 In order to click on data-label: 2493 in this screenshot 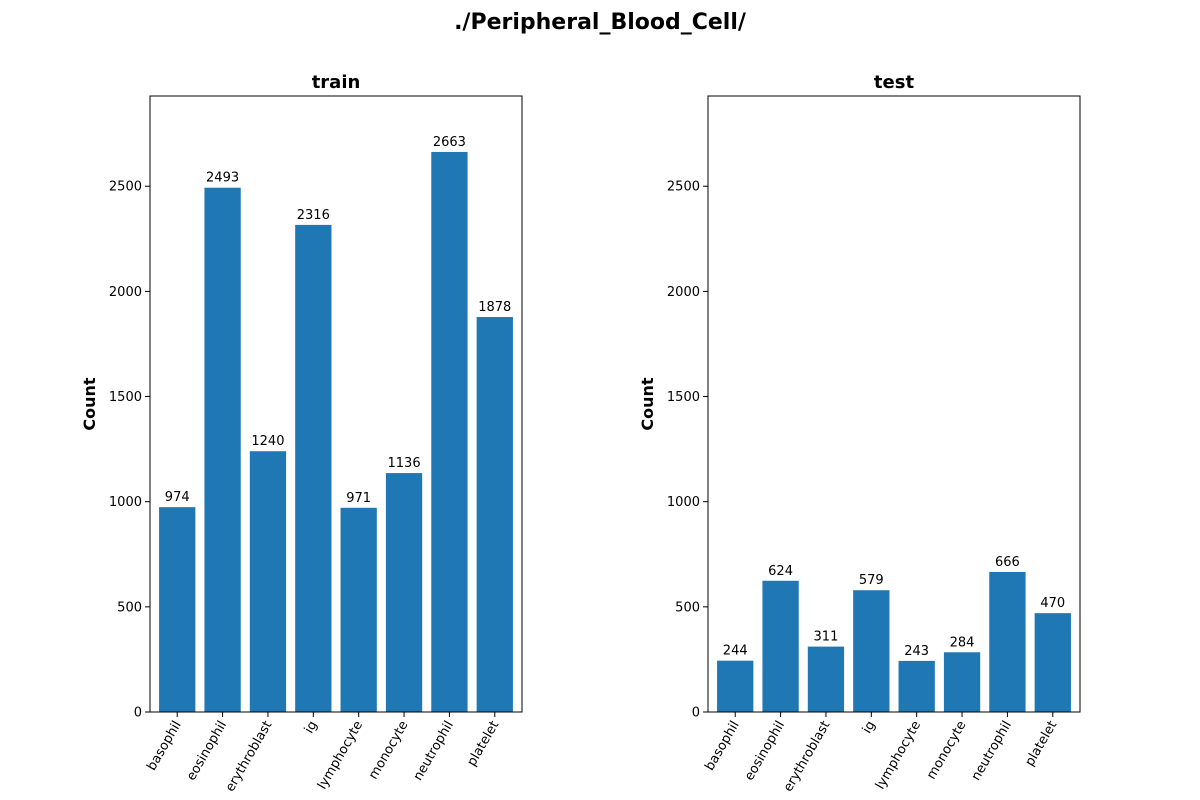, I will do `click(222, 178)`.